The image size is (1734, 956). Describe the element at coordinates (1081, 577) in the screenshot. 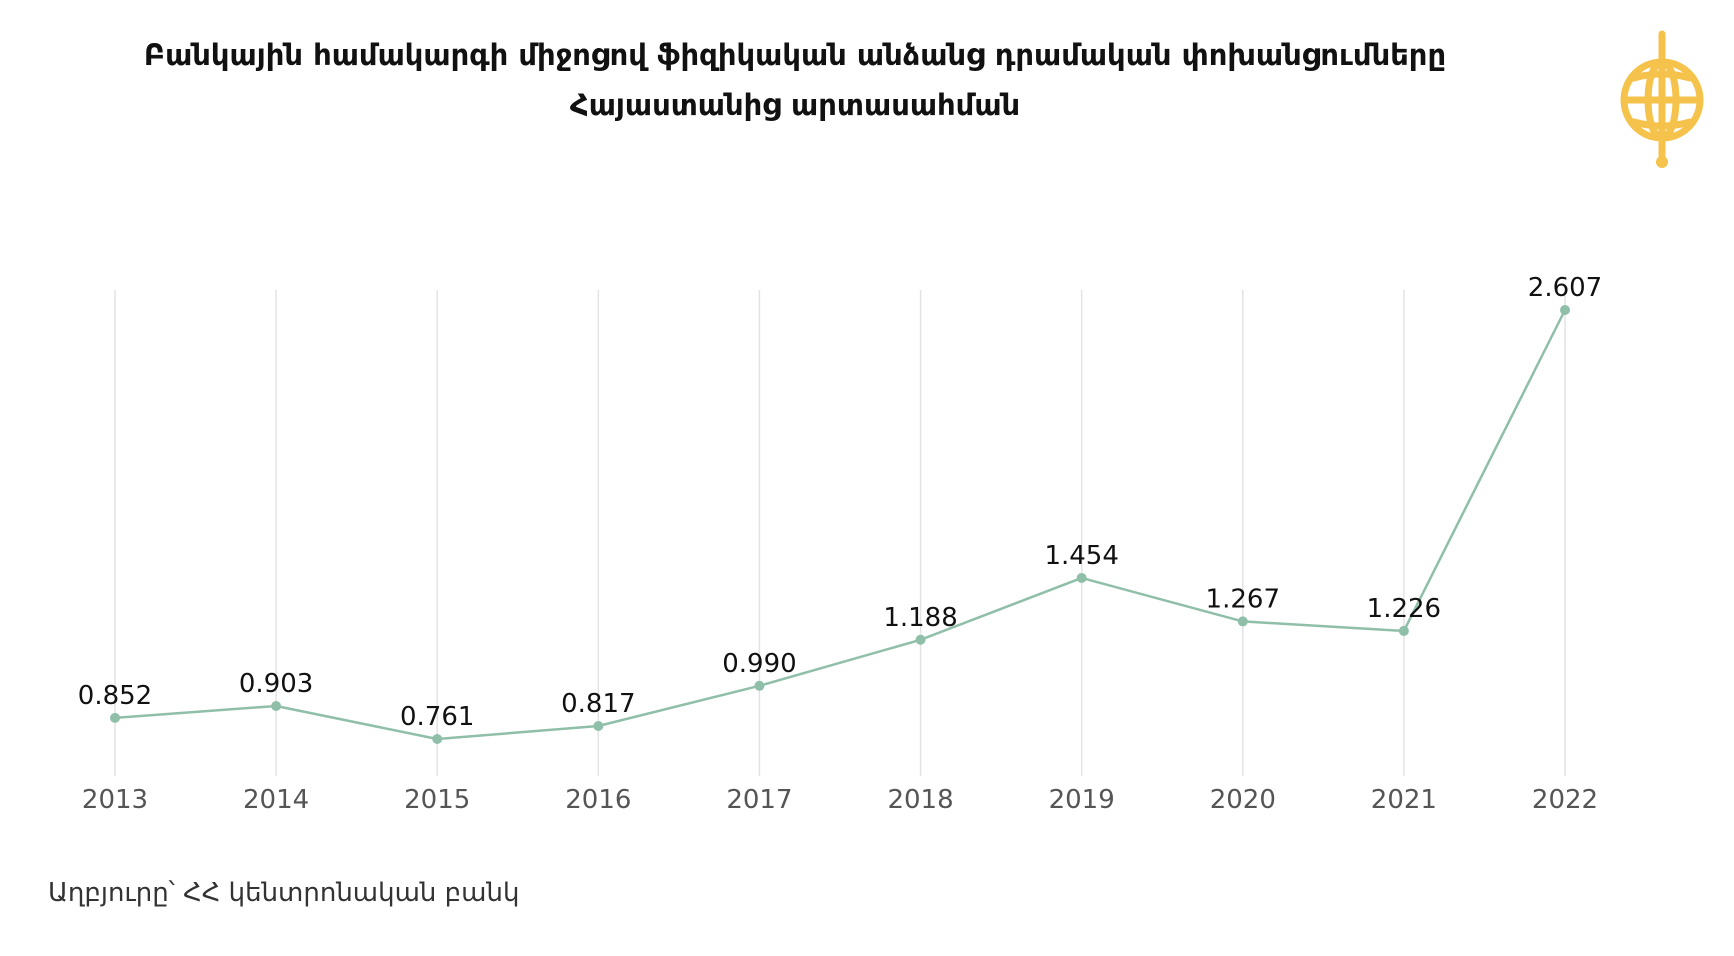

I see `data-point-2019` at that location.